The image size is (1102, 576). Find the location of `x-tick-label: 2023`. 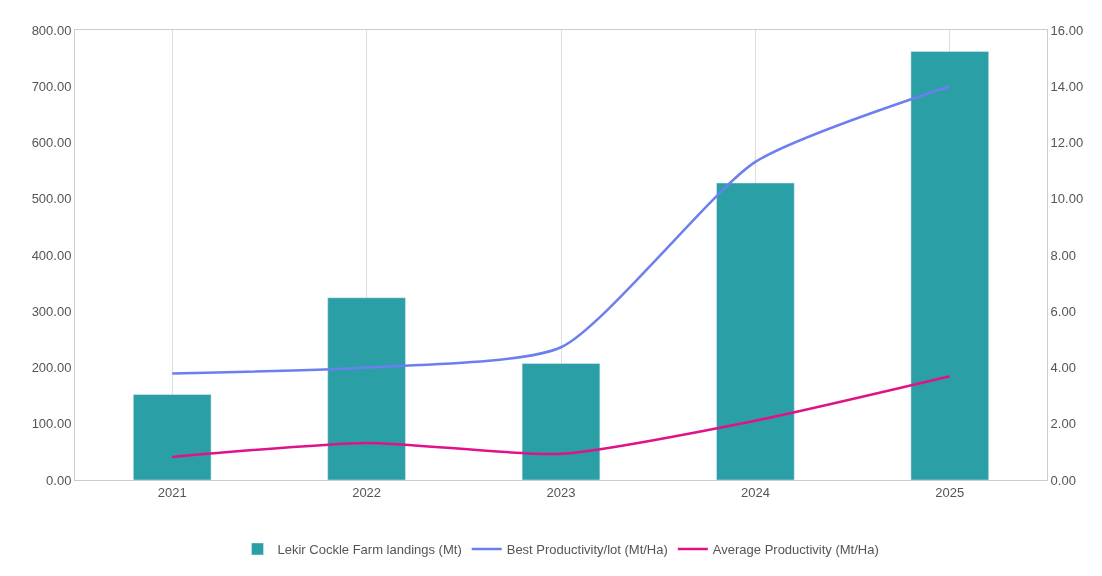

x-tick-label: 2023 is located at coordinates (561, 492).